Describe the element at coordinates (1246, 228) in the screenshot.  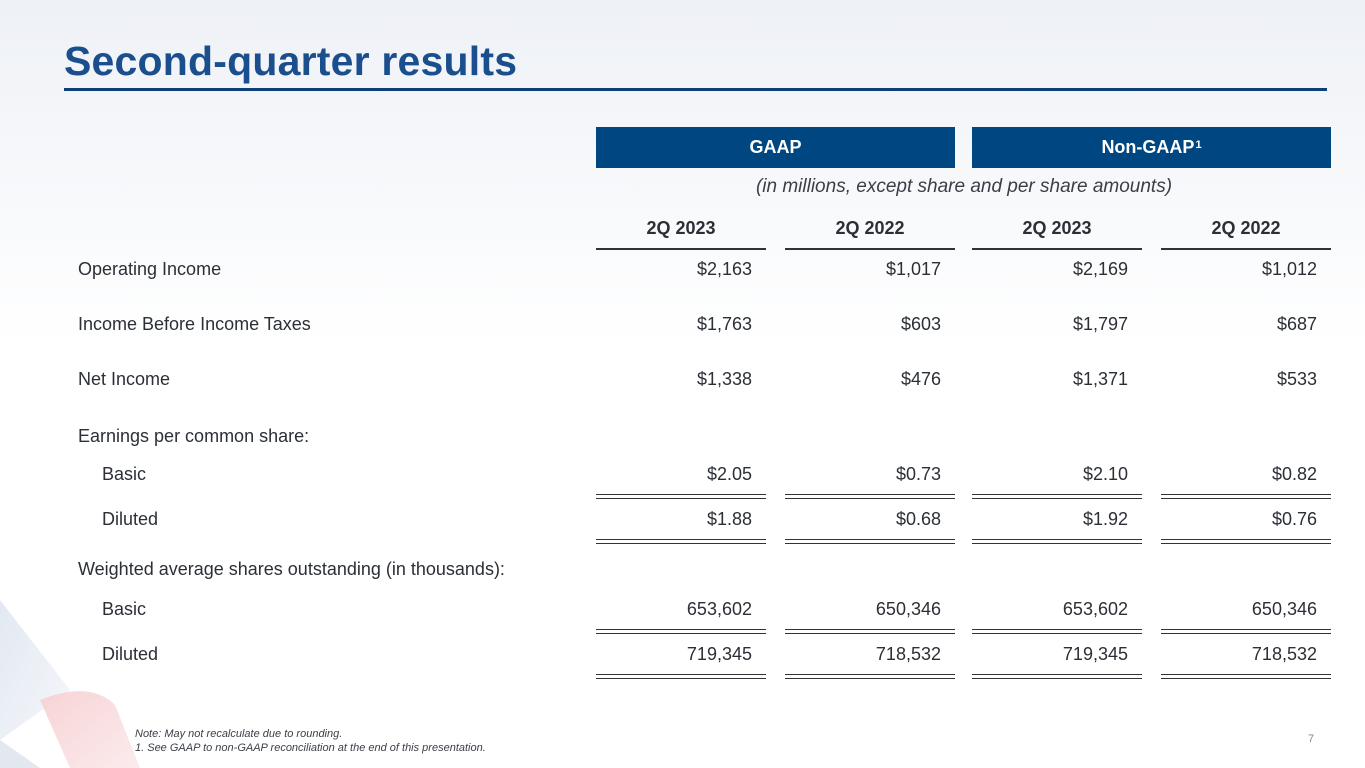
I see `col-header-nongaap-2q2022: 2Q 2022` at that location.